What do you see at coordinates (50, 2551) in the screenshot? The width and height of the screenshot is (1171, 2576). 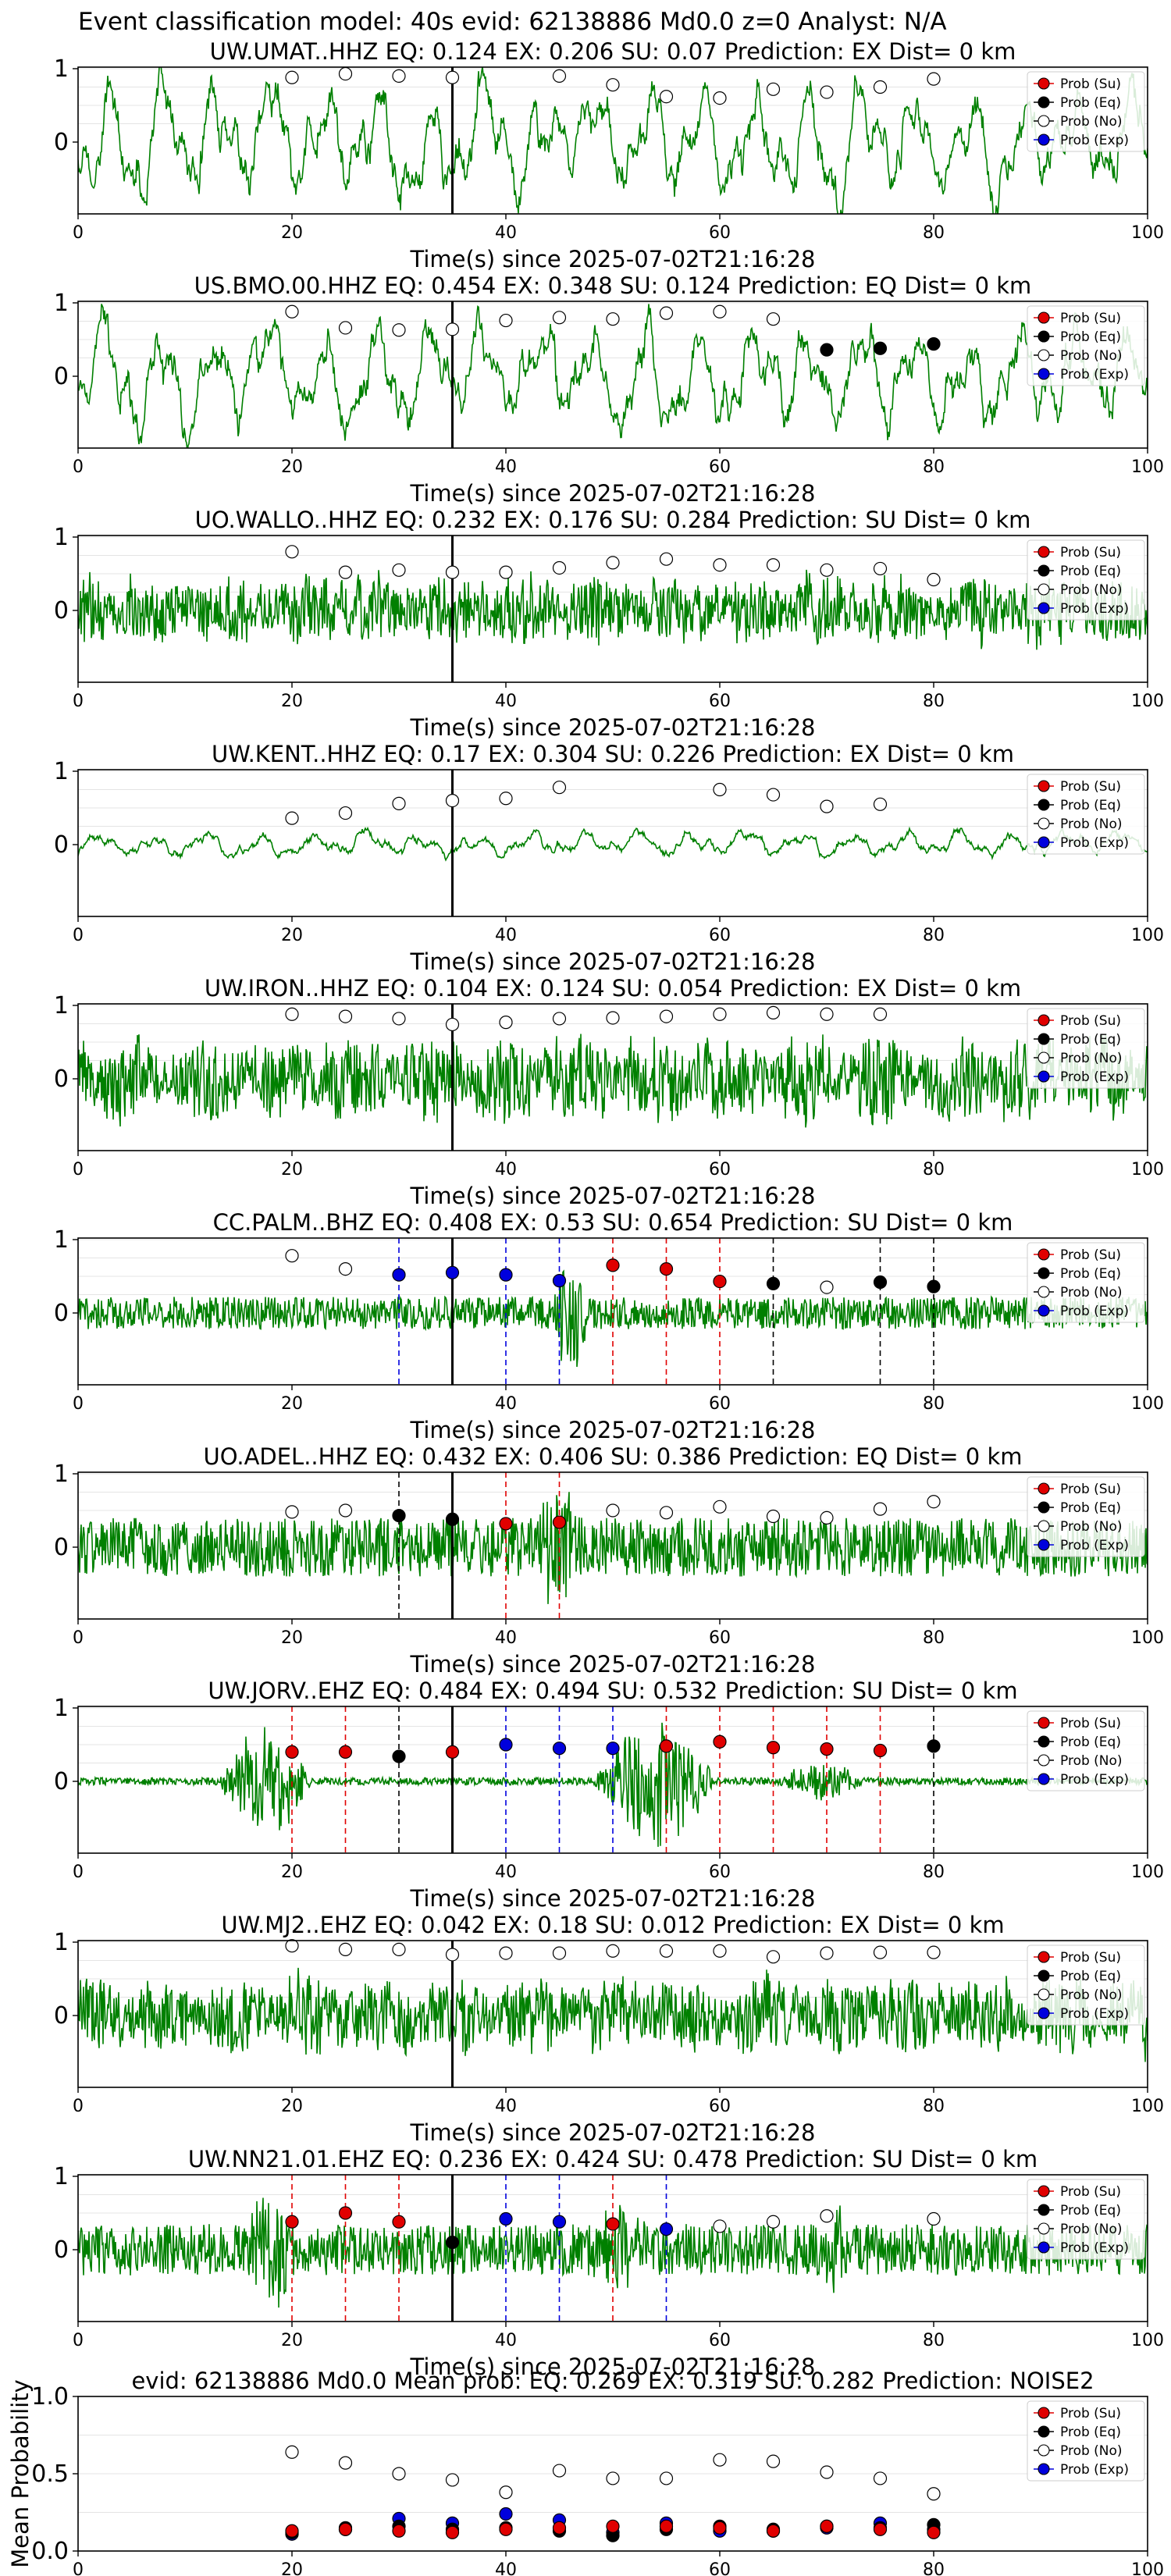 I see `y-tick-label: 0.0` at bounding box center [50, 2551].